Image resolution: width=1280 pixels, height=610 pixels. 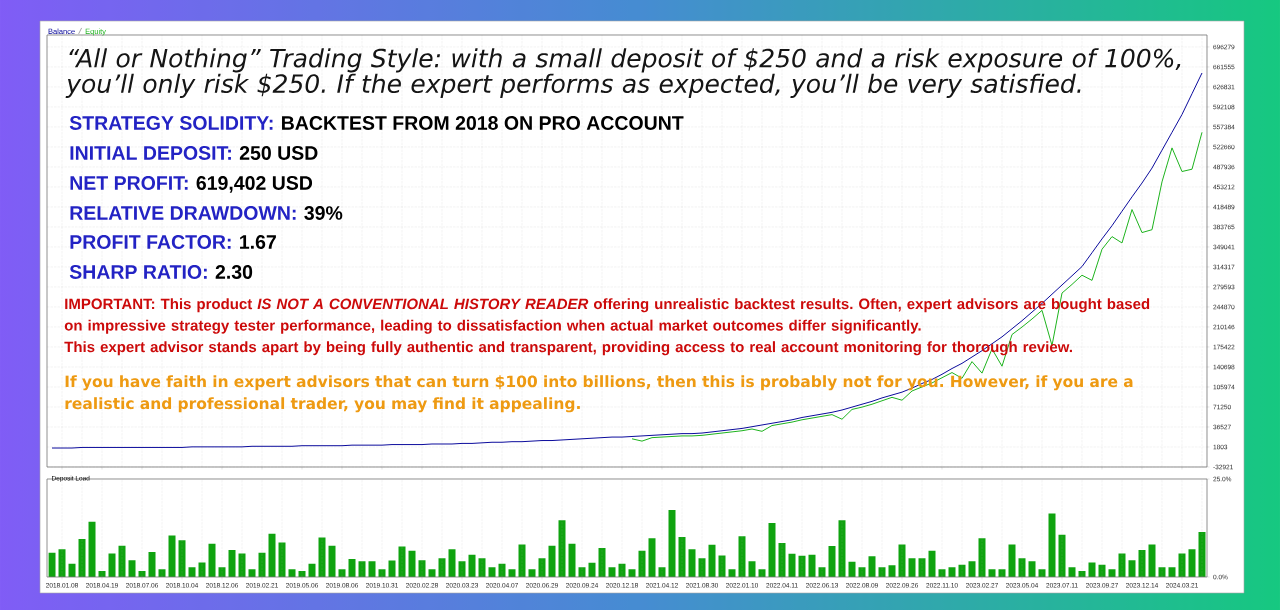 What do you see at coordinates (234, 272) in the screenshot?
I see `annotation: 2.30` at bounding box center [234, 272].